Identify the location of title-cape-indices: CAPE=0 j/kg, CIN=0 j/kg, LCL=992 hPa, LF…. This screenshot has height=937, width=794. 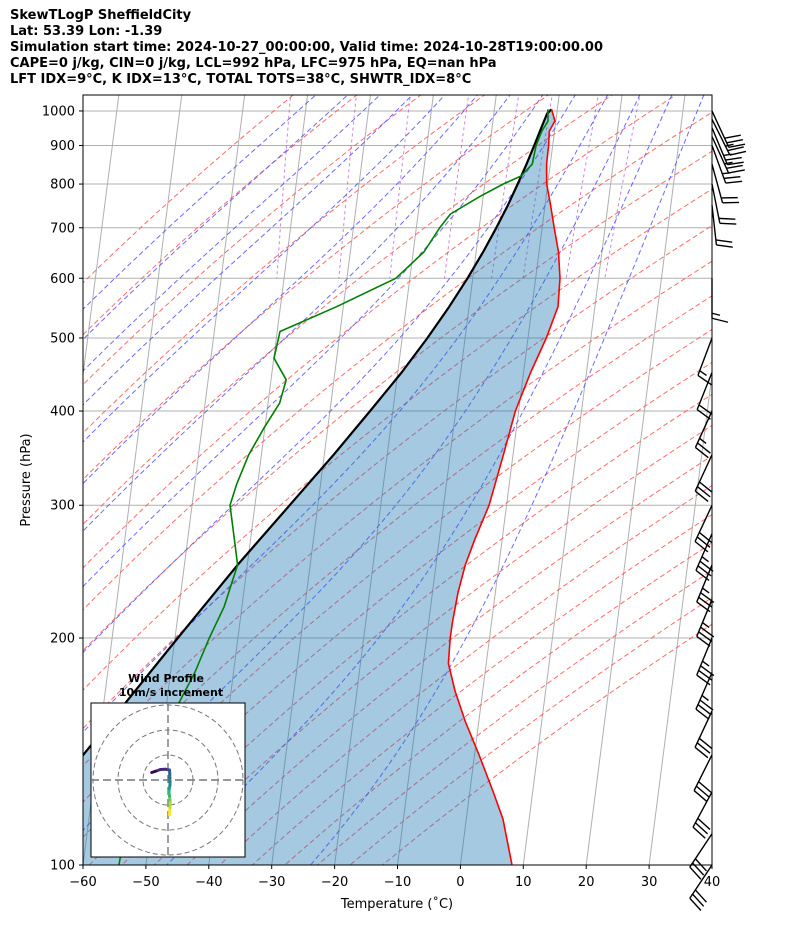
(253, 63).